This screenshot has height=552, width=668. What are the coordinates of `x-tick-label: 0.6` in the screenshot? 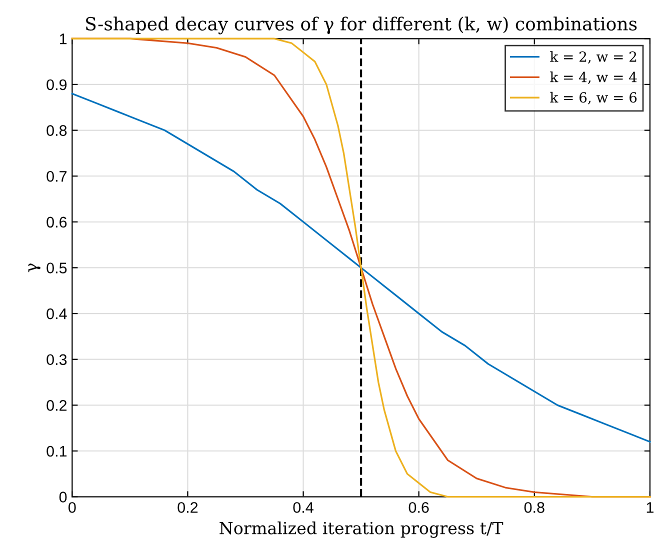 It's located at (418, 507).